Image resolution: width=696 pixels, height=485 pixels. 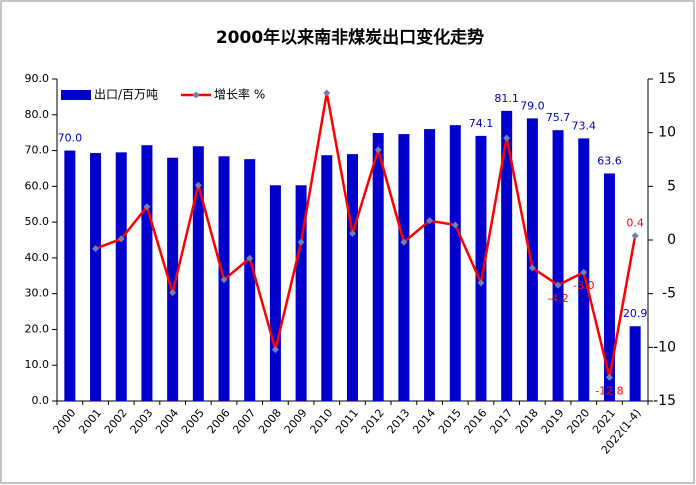 What do you see at coordinates (239, 94) in the screenshot?
I see `legend-label: 增长率 %` at bounding box center [239, 94].